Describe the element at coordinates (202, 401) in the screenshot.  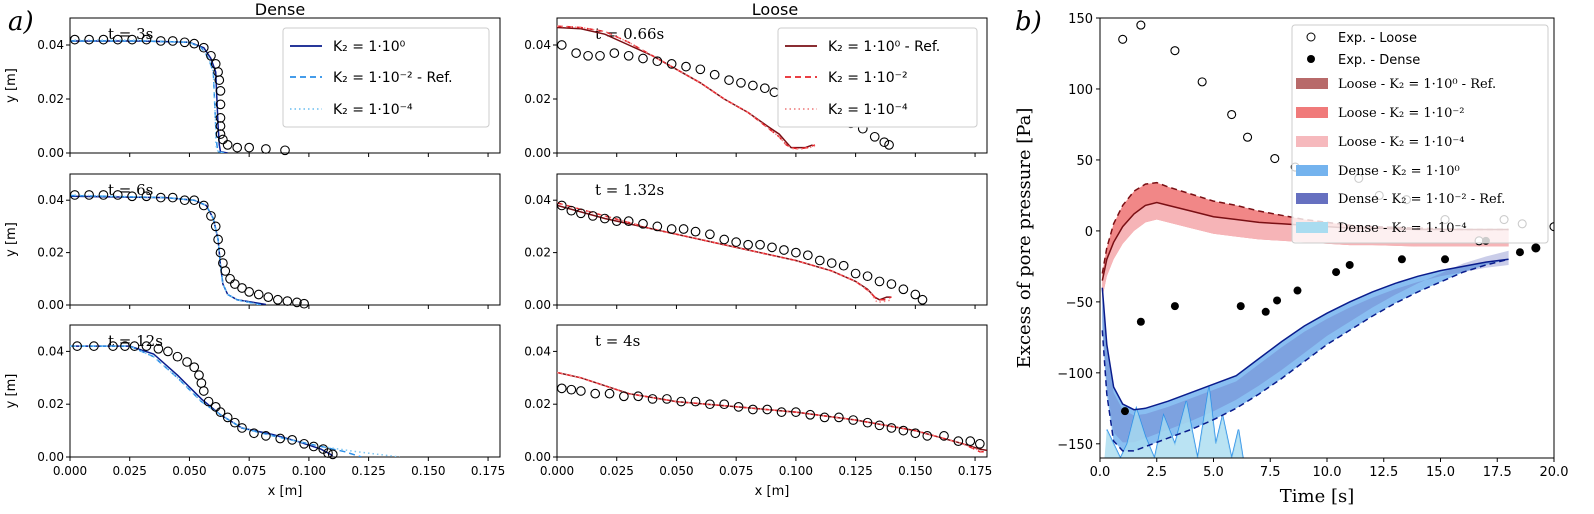
I see `series-line-k0` at that location.